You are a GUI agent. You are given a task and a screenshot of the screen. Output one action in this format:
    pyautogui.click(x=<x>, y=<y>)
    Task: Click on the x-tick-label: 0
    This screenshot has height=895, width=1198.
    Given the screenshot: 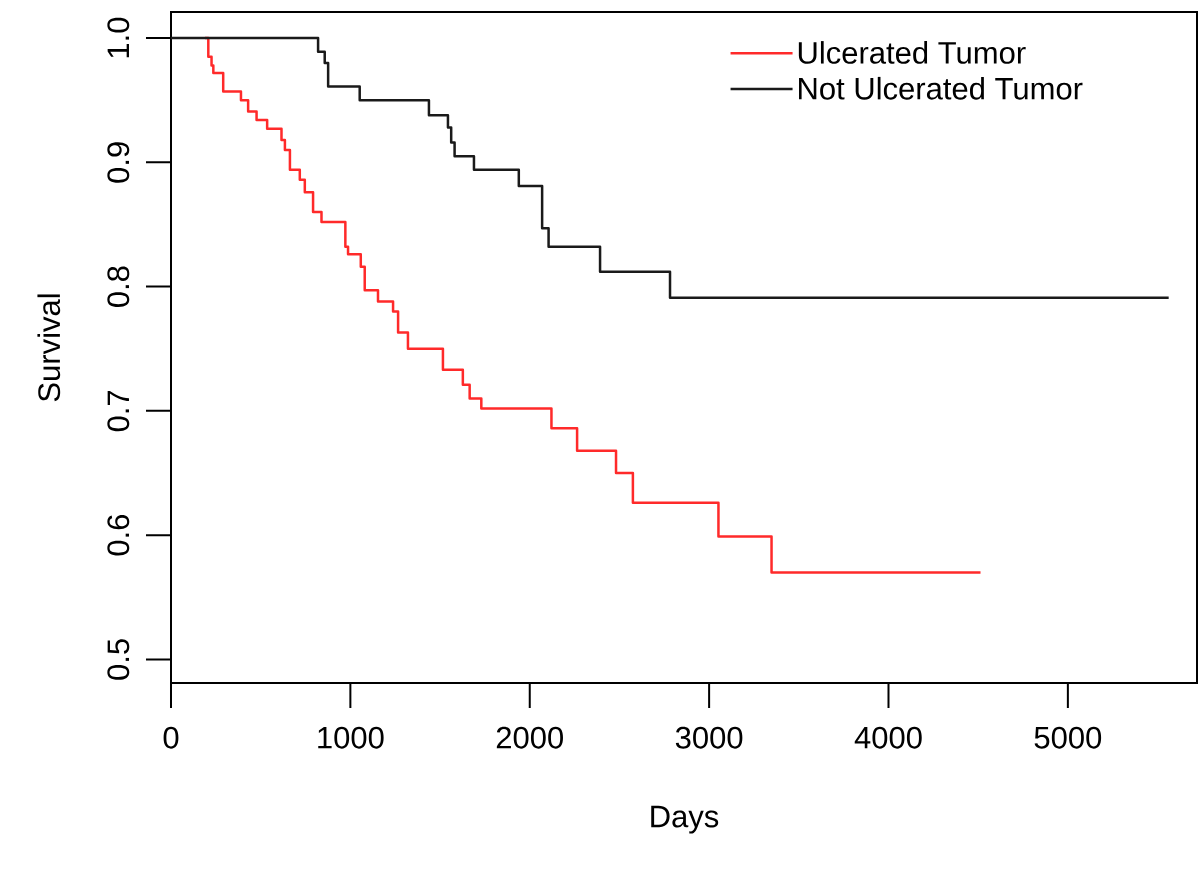 What is the action you would take?
    pyautogui.click(x=171, y=737)
    